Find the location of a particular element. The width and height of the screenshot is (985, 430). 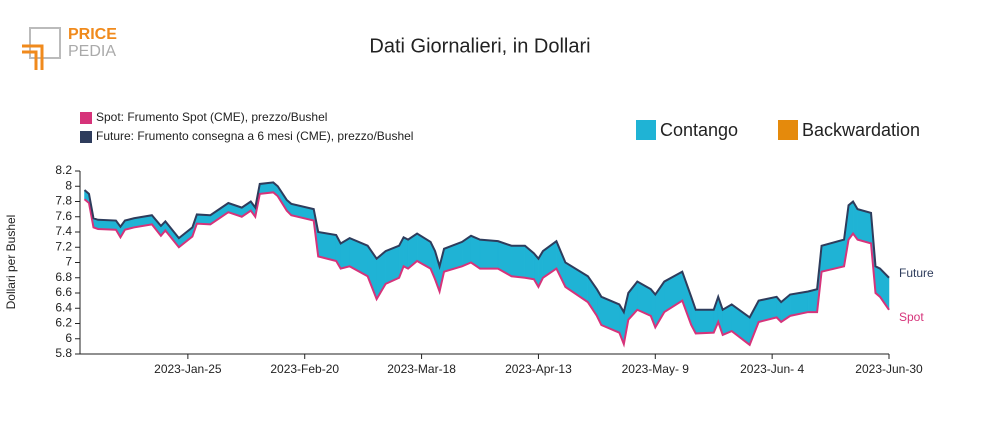

legend-label: Spot: Frumento Spot (CME), prezzo/Bushel is located at coordinates (211, 117).